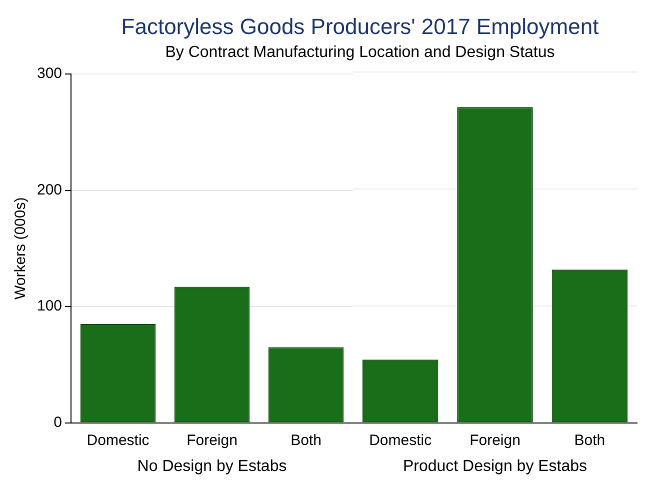 This screenshot has height=496, width=660. What do you see at coordinates (49, 189) in the screenshot?
I see `y-tick-label: 200` at bounding box center [49, 189].